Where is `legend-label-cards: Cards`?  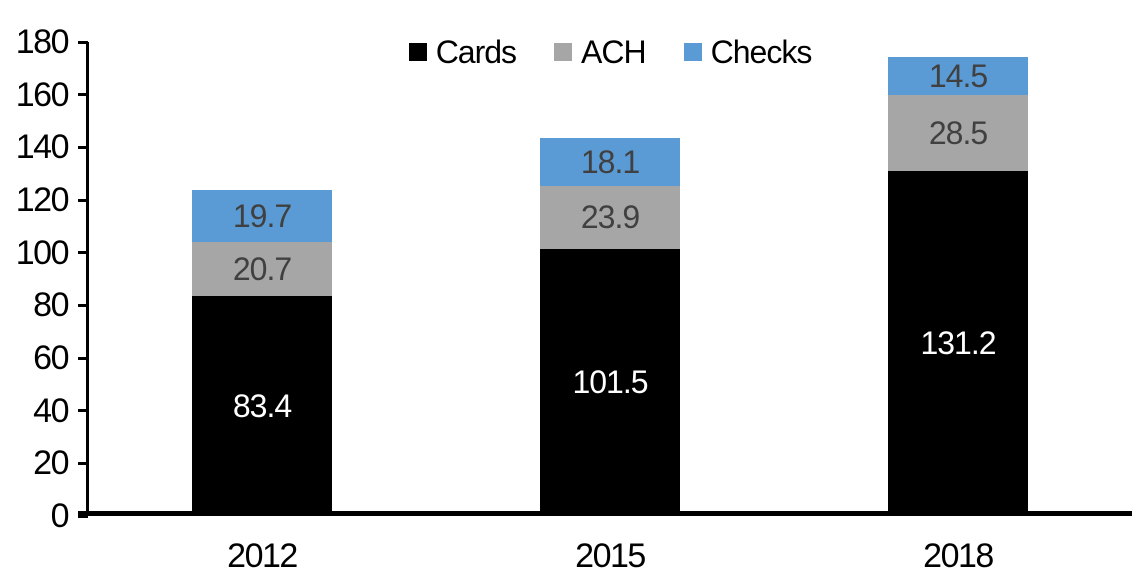 legend-label-cards: Cards is located at coordinates (476, 52).